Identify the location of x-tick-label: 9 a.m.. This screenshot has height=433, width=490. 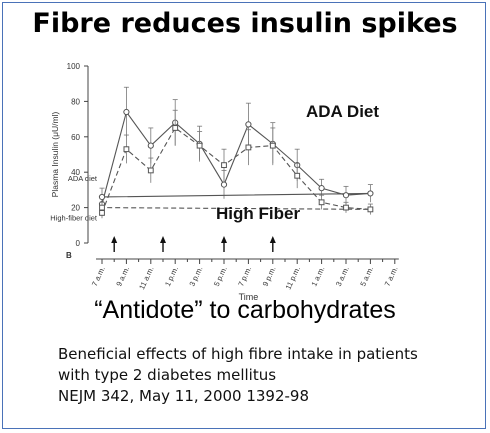
(122, 276).